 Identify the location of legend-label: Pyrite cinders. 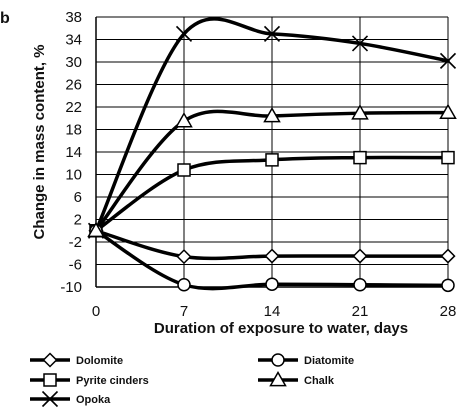
(112, 381).